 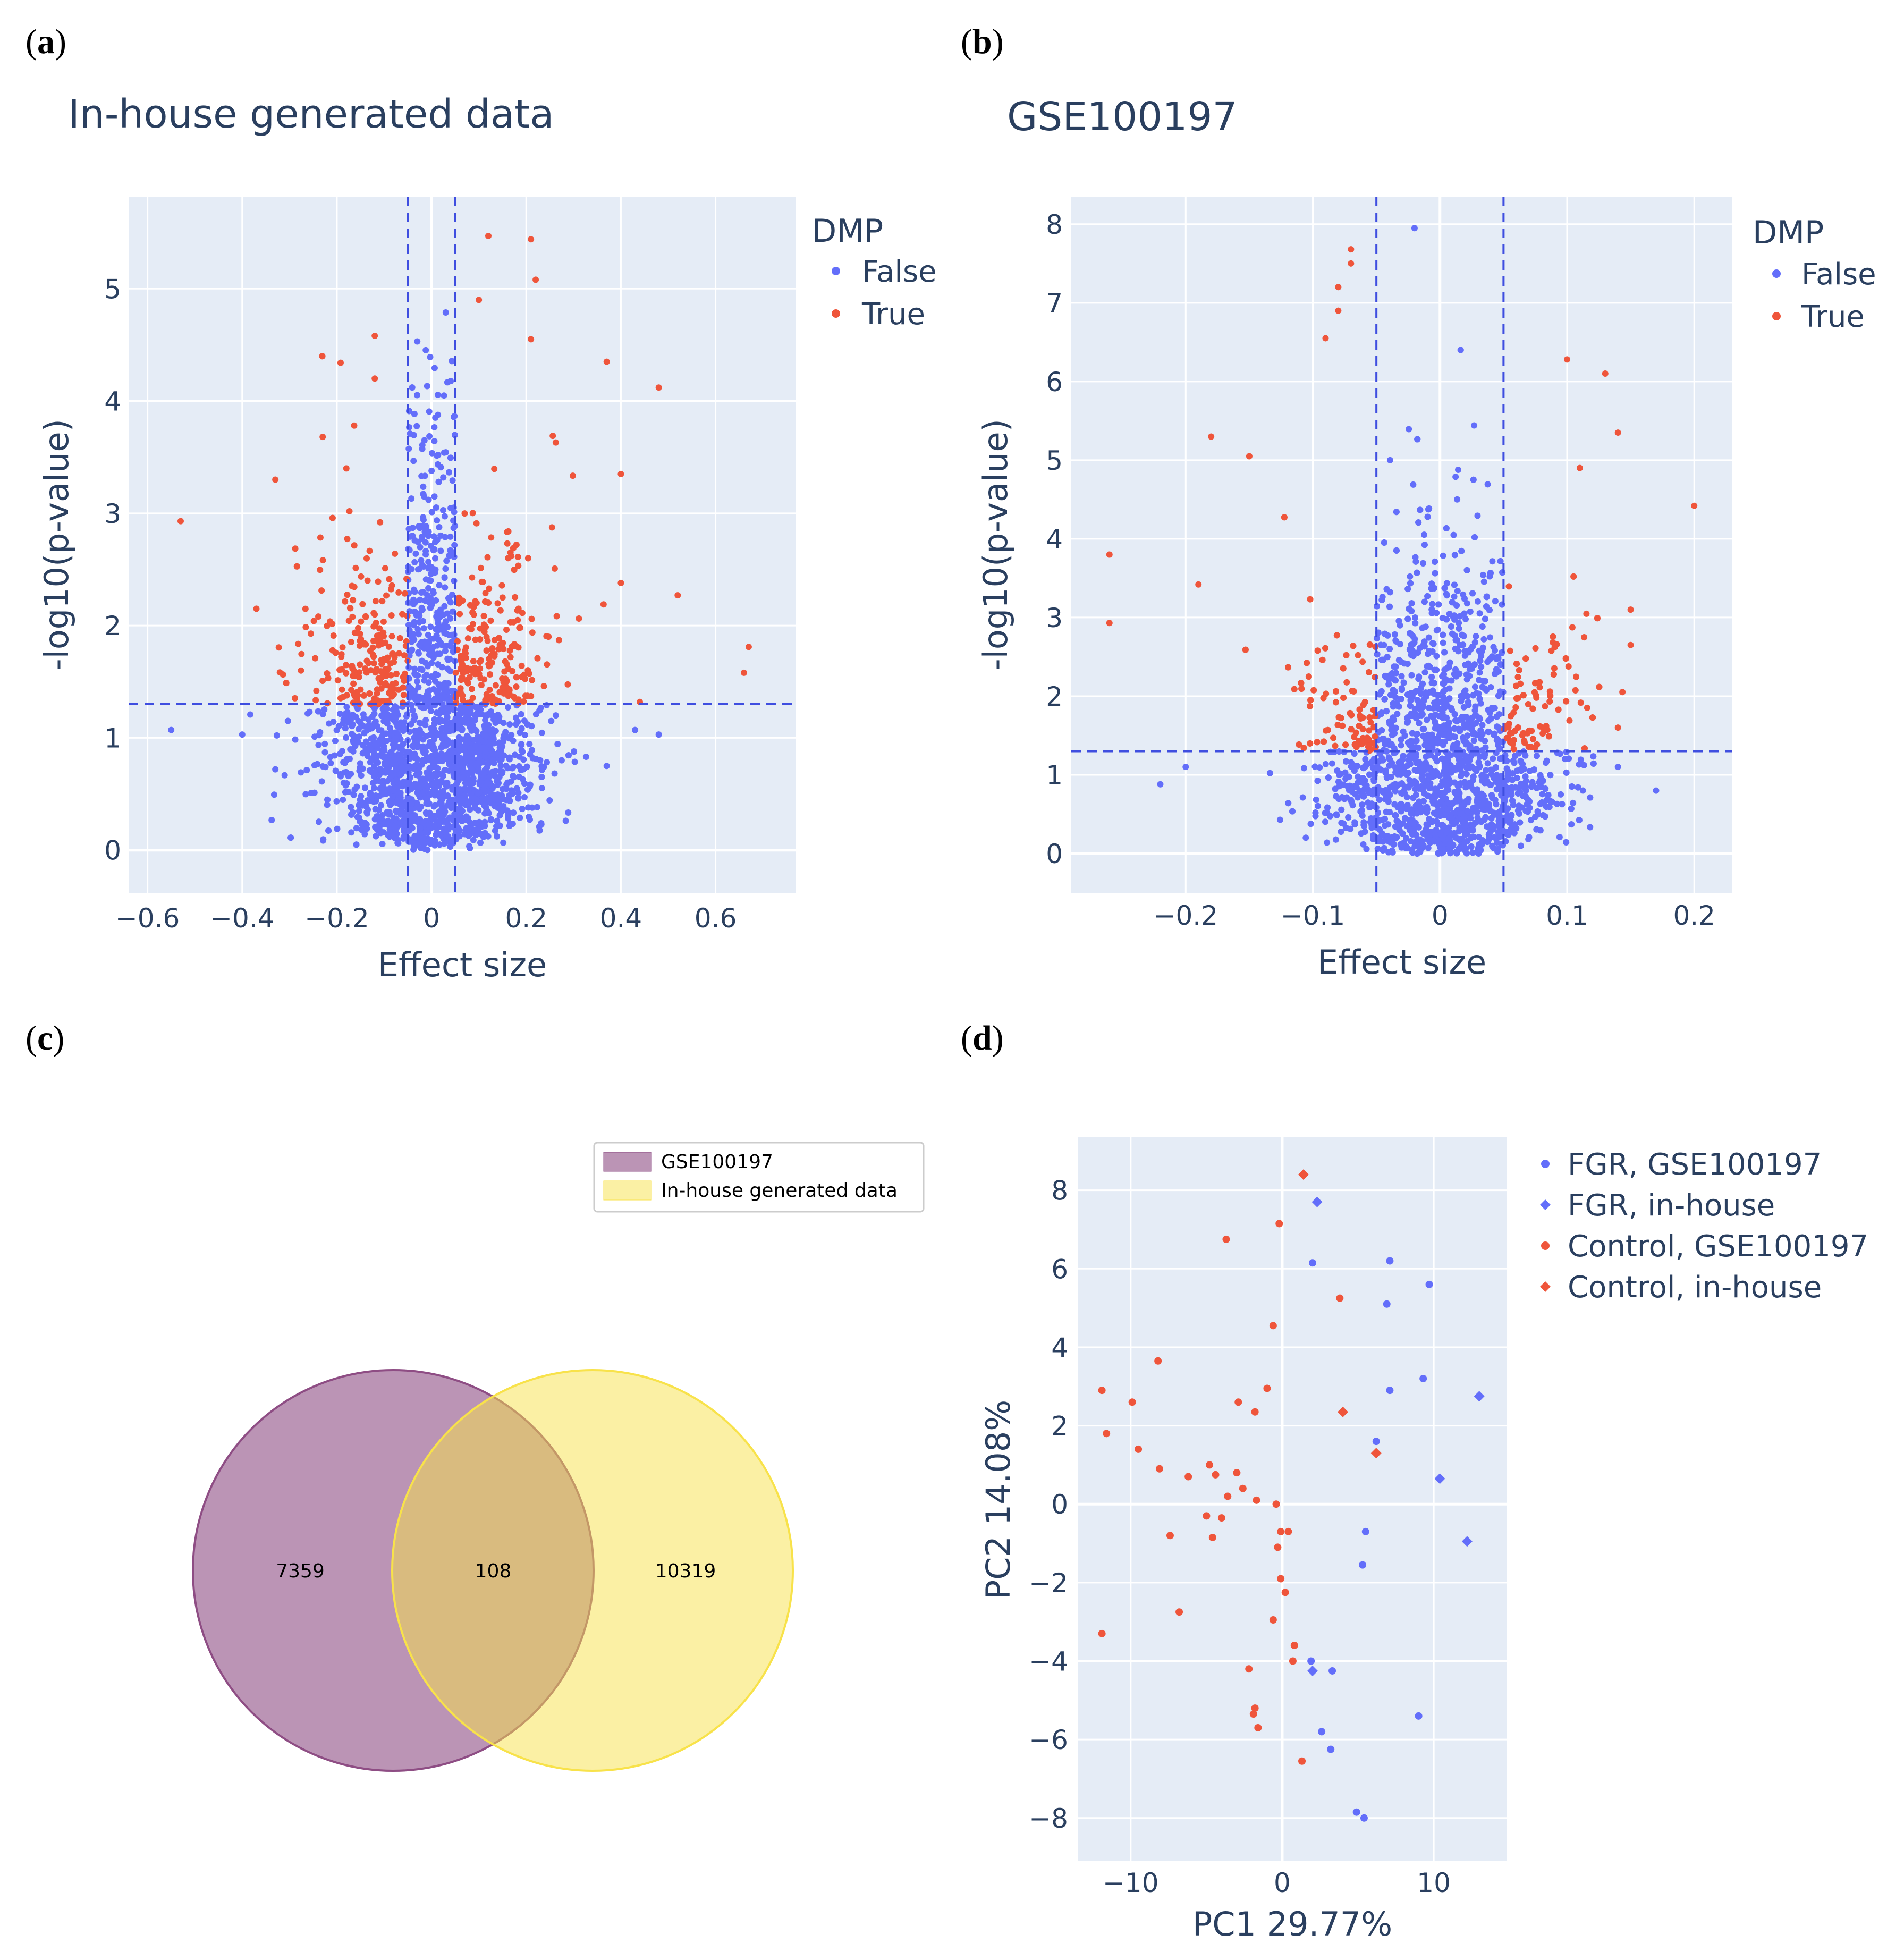 What do you see at coordinates (112, 401) in the screenshot?
I see `y-tick-label: 4` at bounding box center [112, 401].